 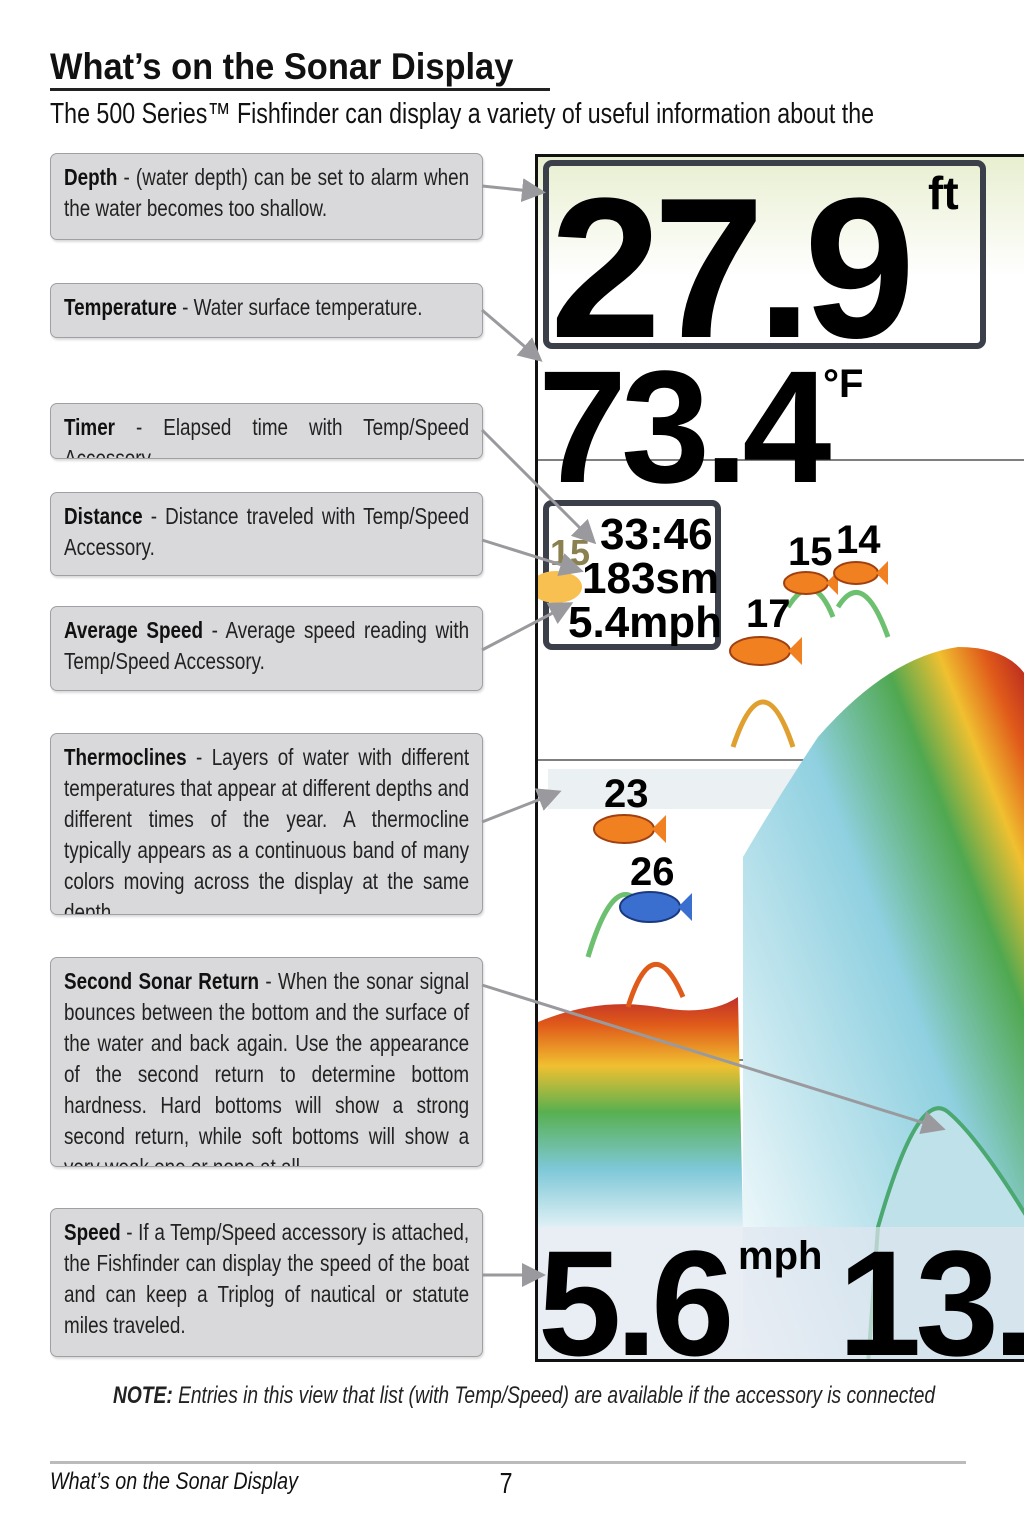 I want to click on distance-value: 183sm, so click(x=650, y=578).